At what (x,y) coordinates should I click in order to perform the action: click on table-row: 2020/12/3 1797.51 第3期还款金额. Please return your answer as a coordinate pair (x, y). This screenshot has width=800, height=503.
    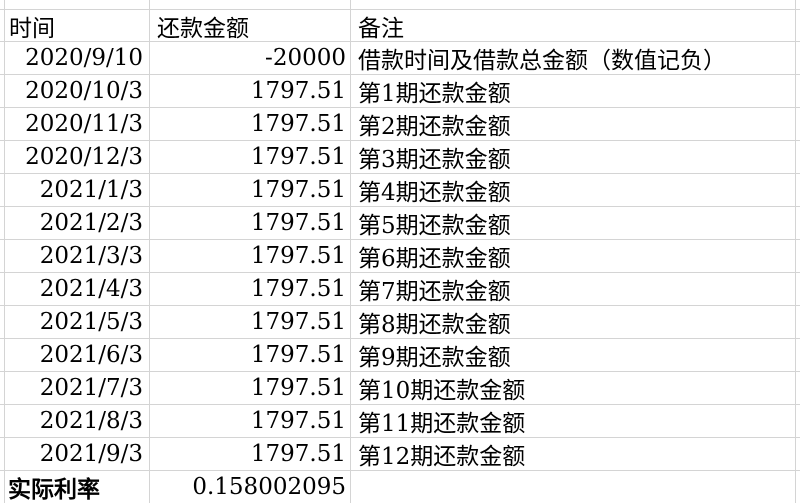
    Looking at the image, I should click on (400, 157).